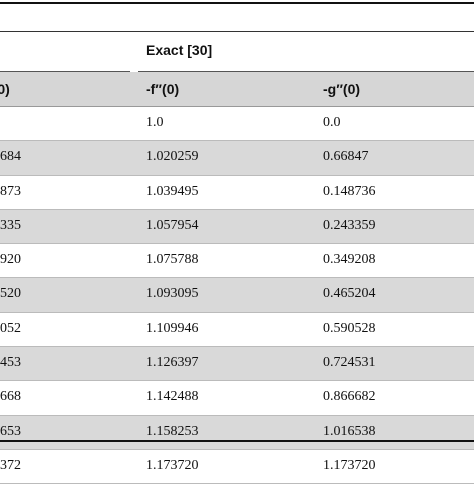 The width and height of the screenshot is (474, 484). What do you see at coordinates (349, 294) in the screenshot?
I see `table-cell: 0.465204` at bounding box center [349, 294].